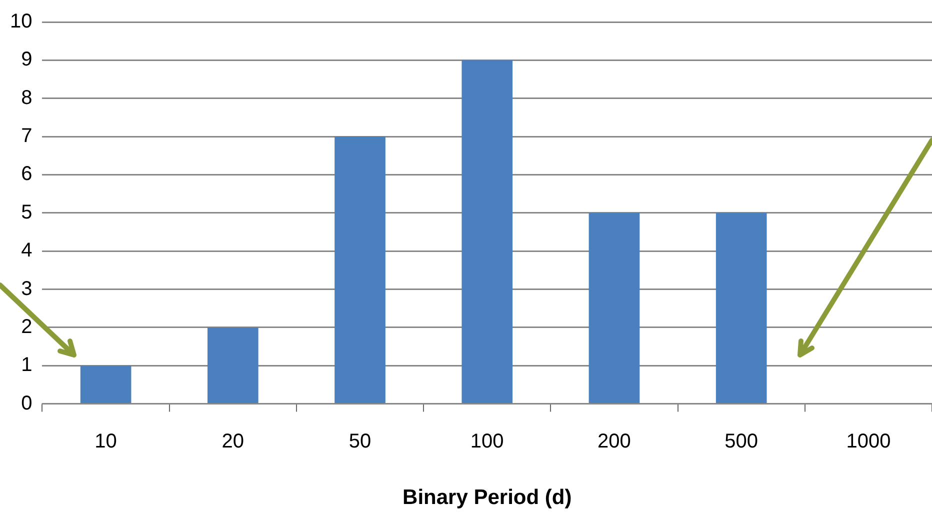 This screenshot has width=932, height=519. I want to click on y-tick-label: 2, so click(26, 327).